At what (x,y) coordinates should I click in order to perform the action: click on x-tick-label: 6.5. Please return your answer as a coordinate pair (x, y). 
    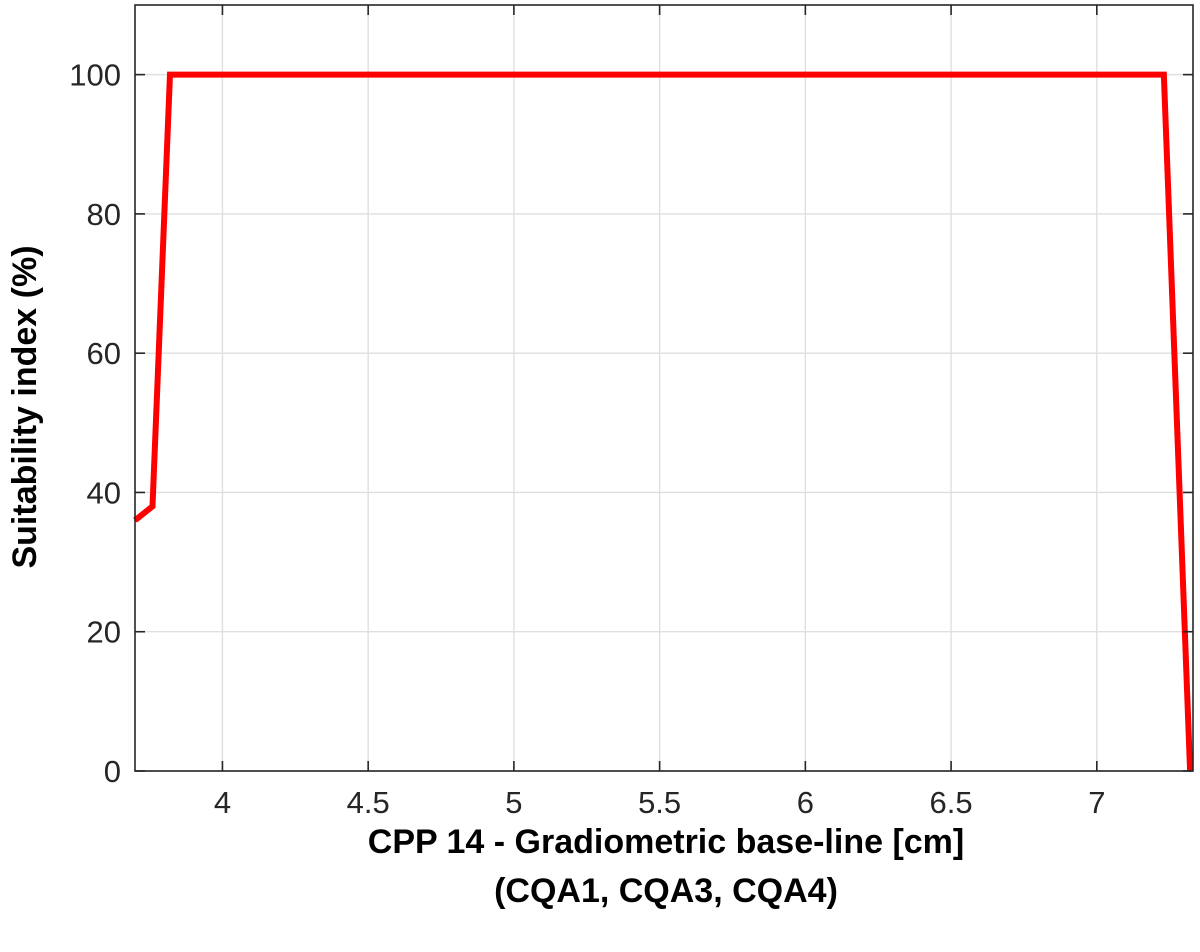
    Looking at the image, I should click on (951, 802).